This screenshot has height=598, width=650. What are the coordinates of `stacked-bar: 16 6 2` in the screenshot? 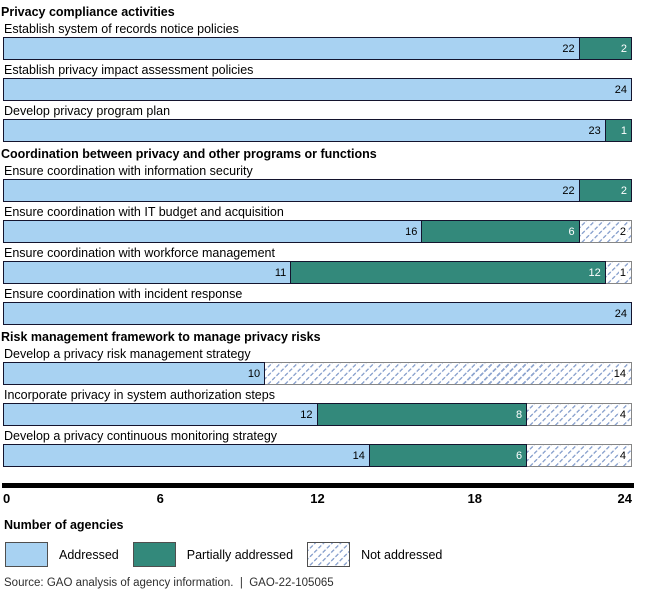 It's located at (317, 231).